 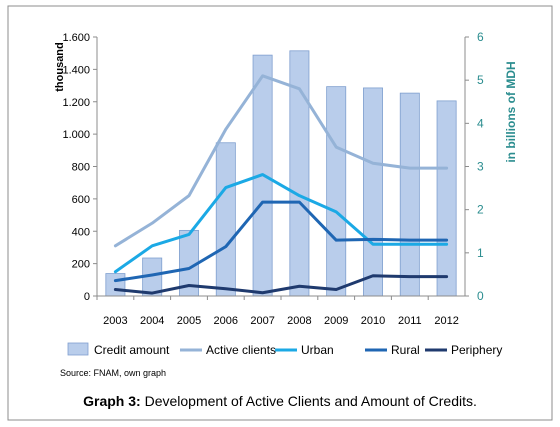 I want to click on y-right-tick-label: 1, so click(x=480, y=253).